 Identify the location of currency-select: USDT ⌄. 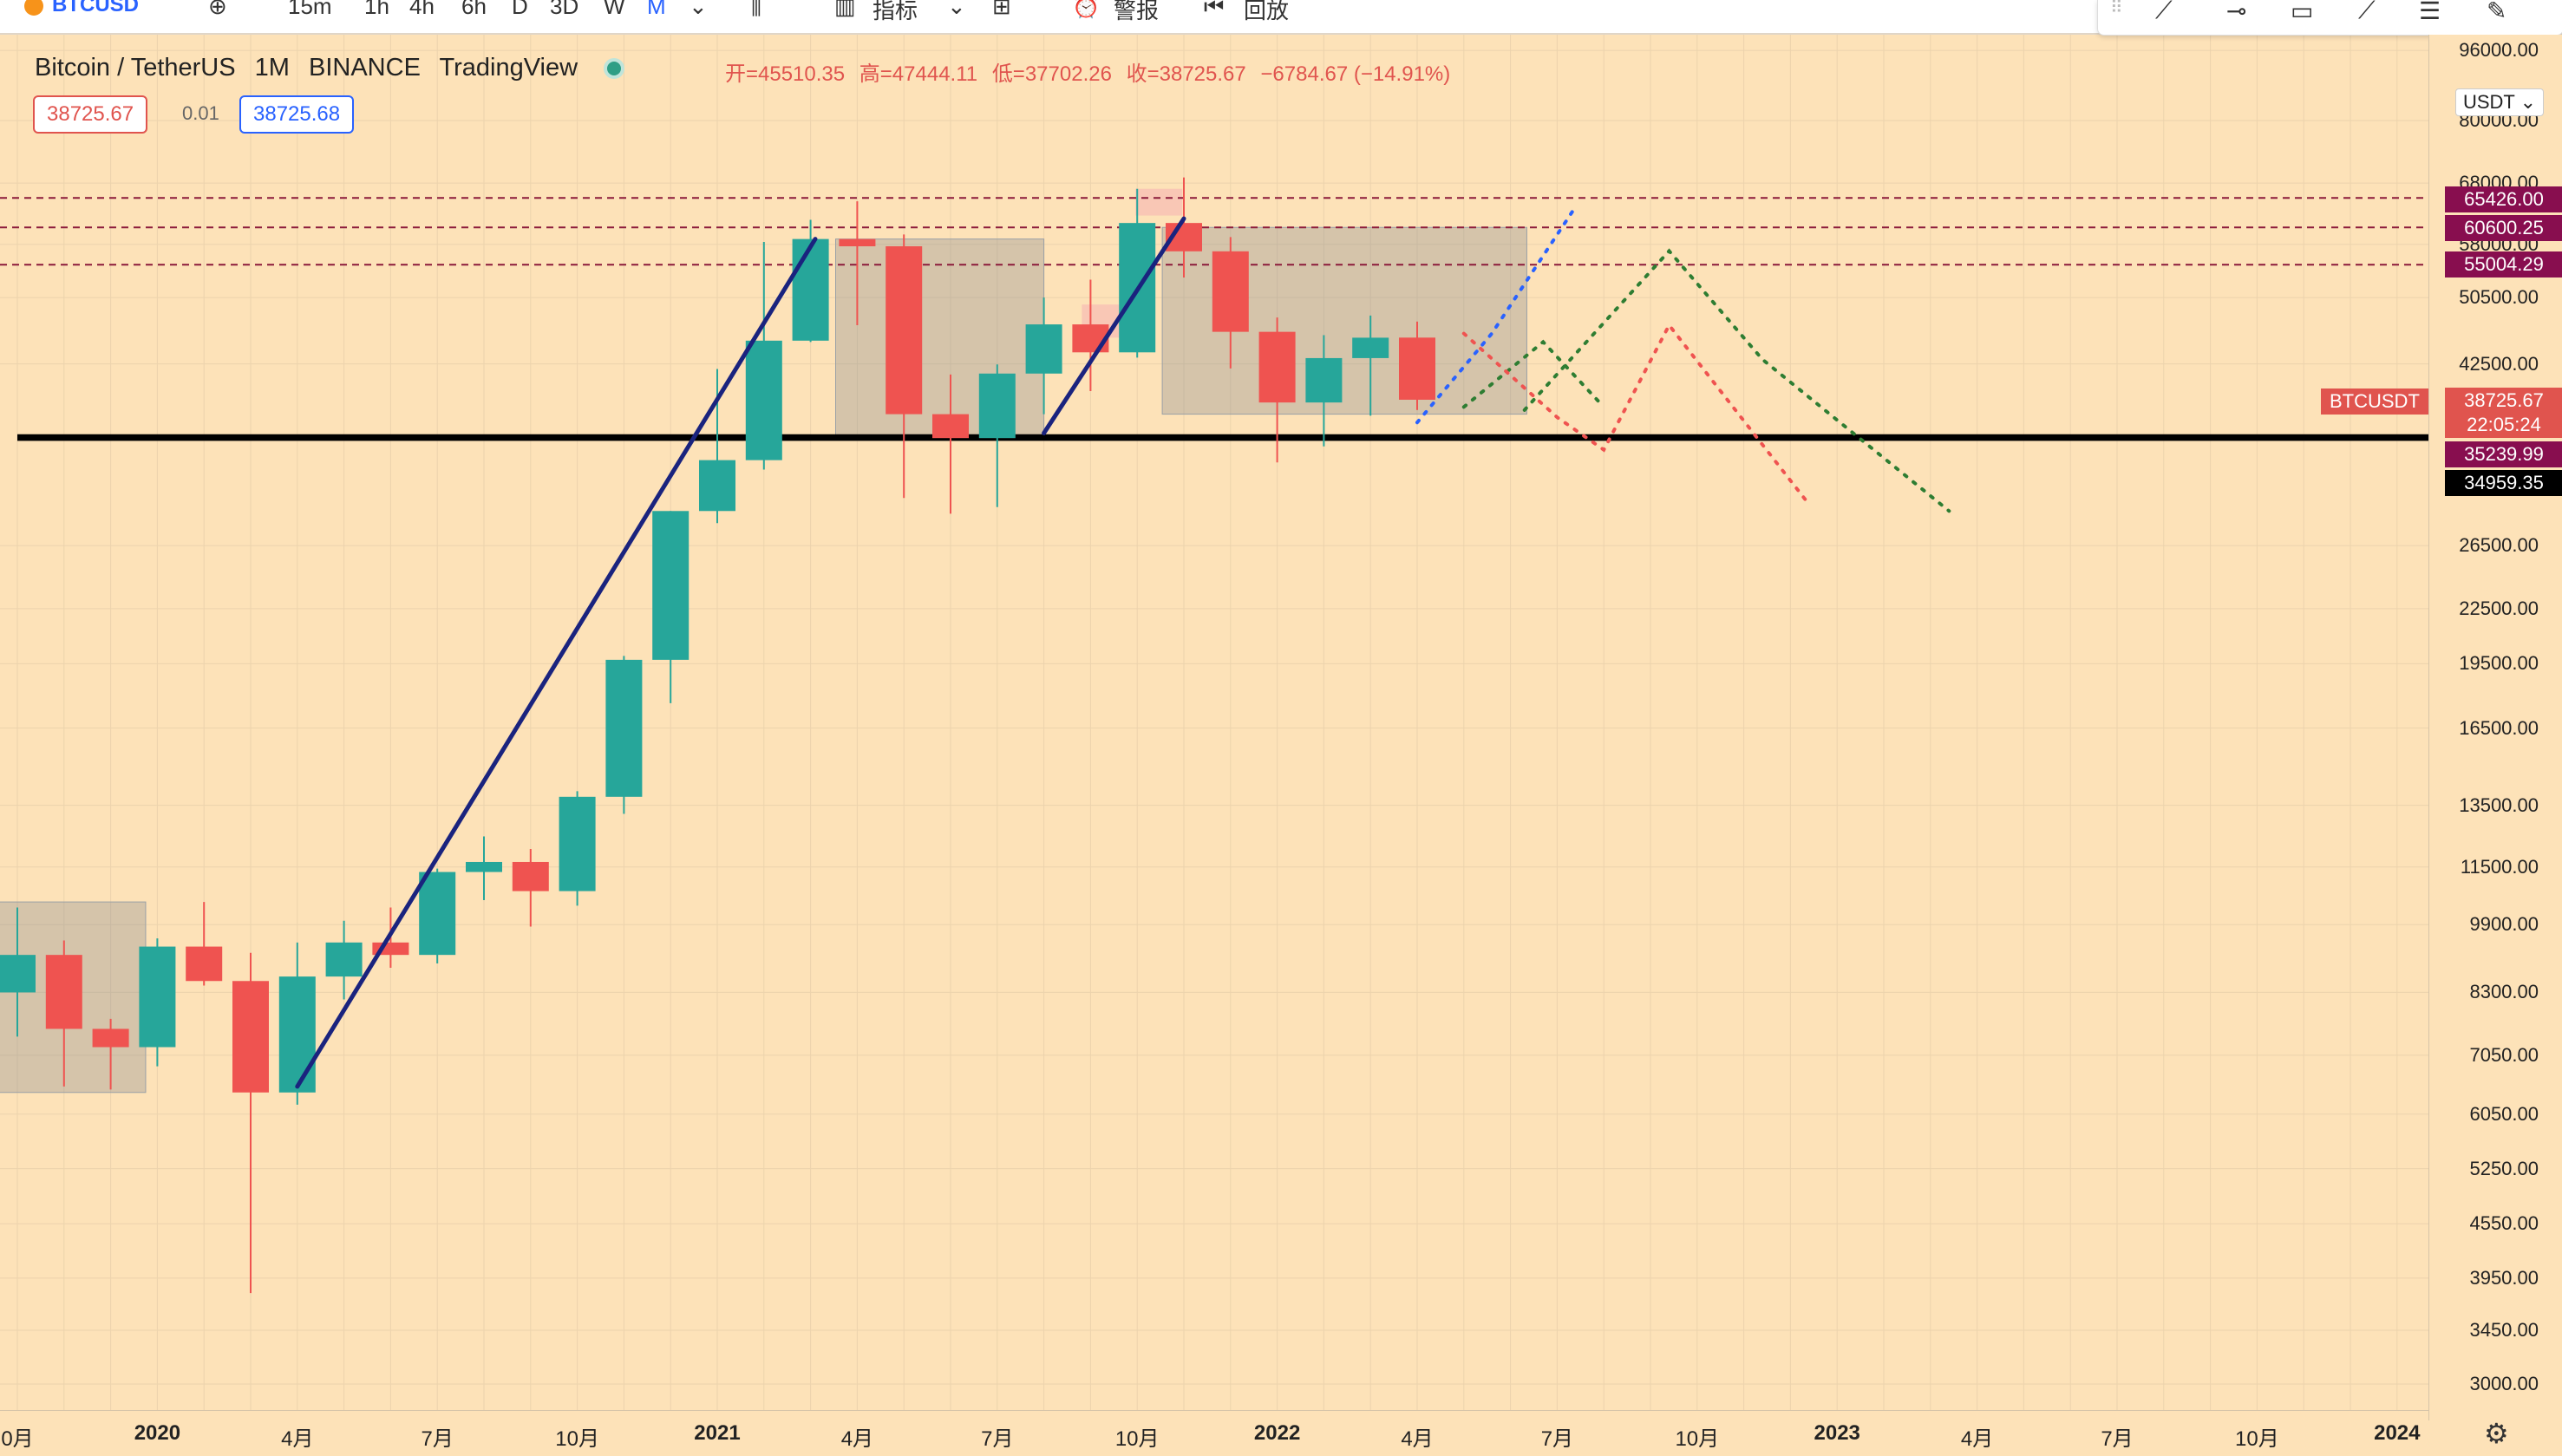
(2499, 102).